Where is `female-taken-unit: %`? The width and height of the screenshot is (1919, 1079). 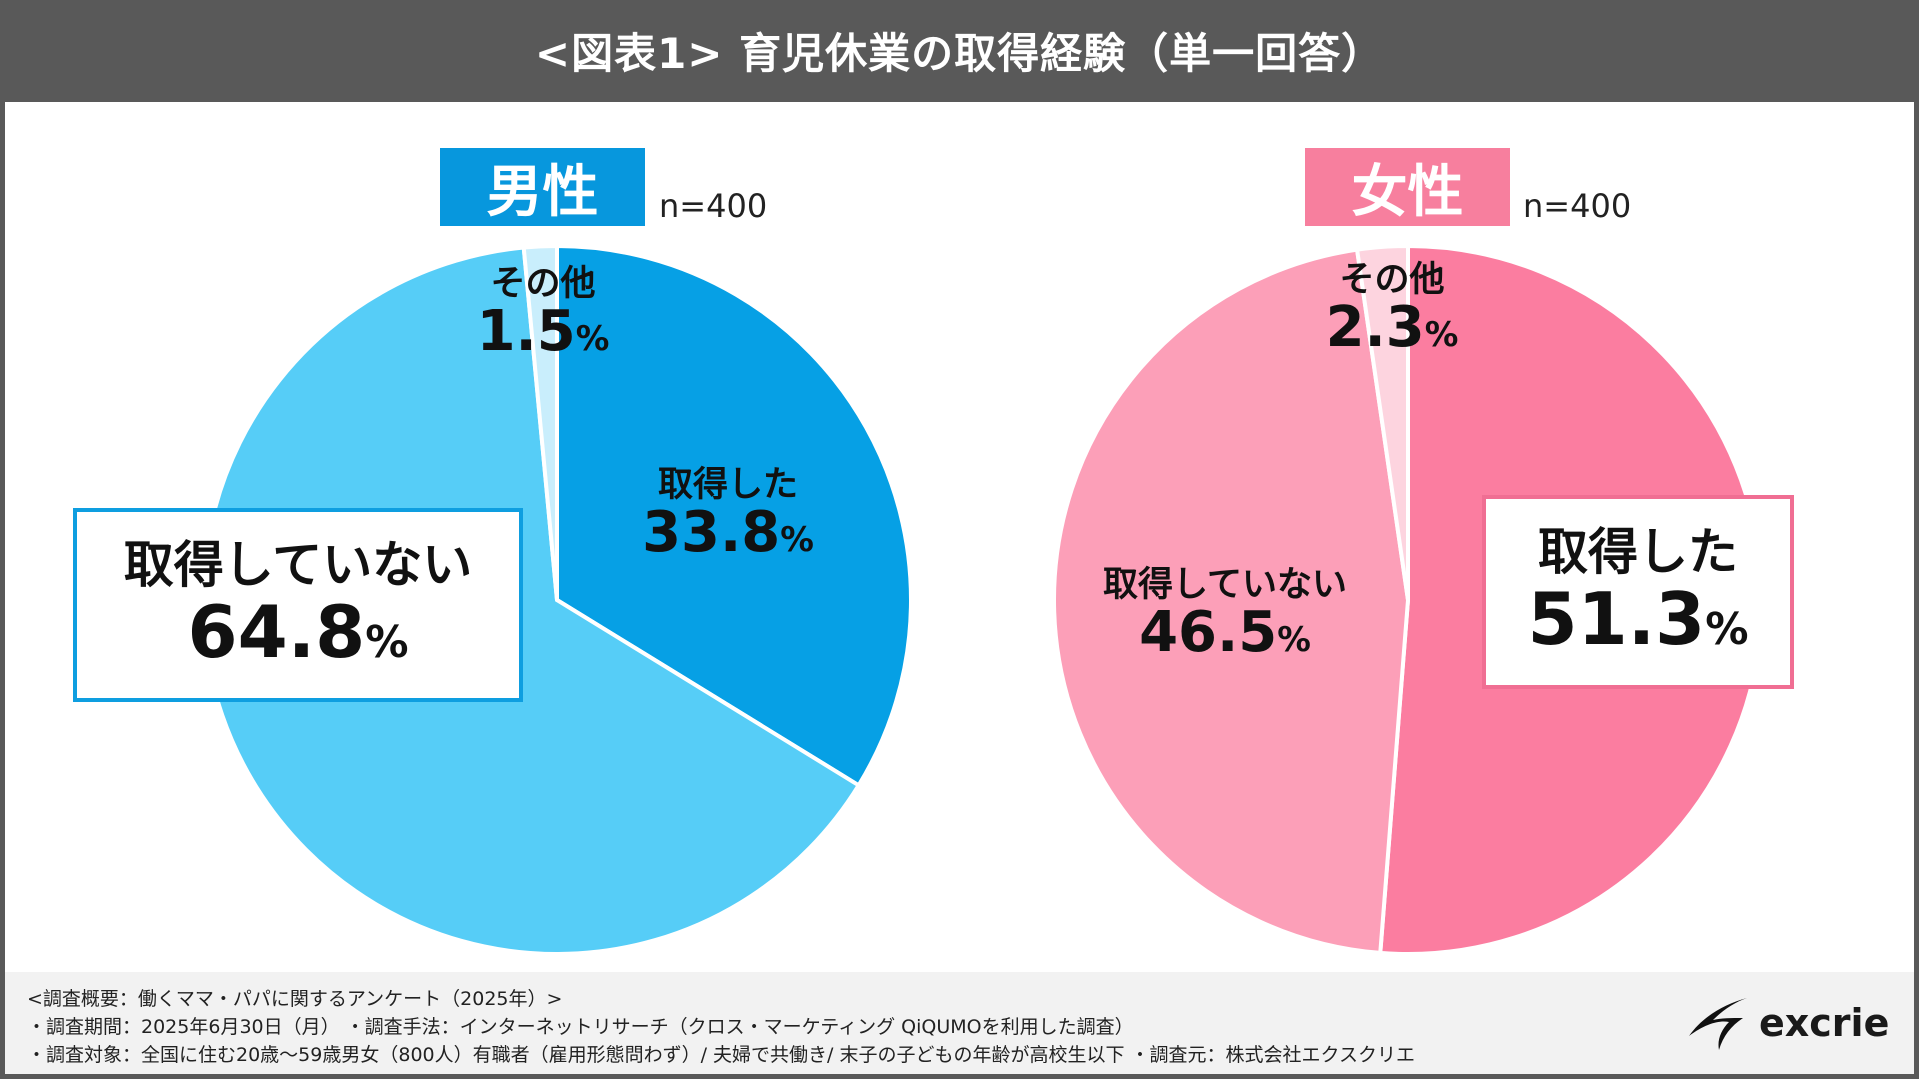
female-taken-unit: % is located at coordinates (1727, 629).